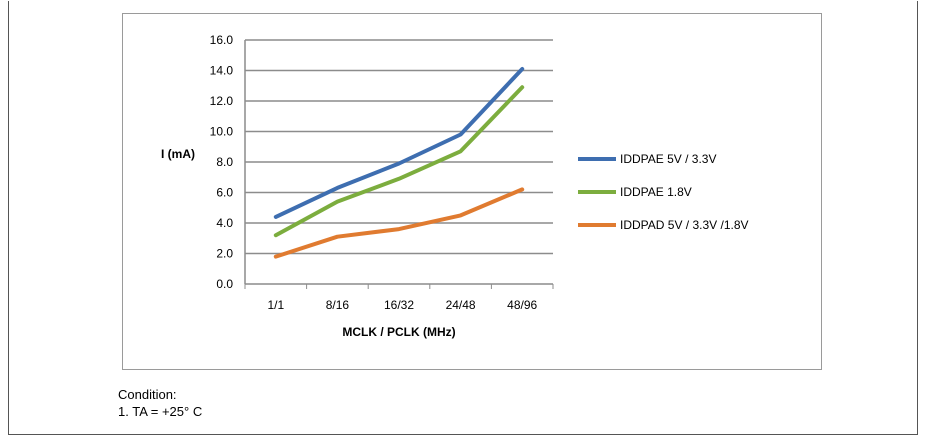 This screenshot has width=926, height=436. I want to click on x-axis-ticks: 1/1 8/16 16/32 24/48 48/96, so click(402, 305).